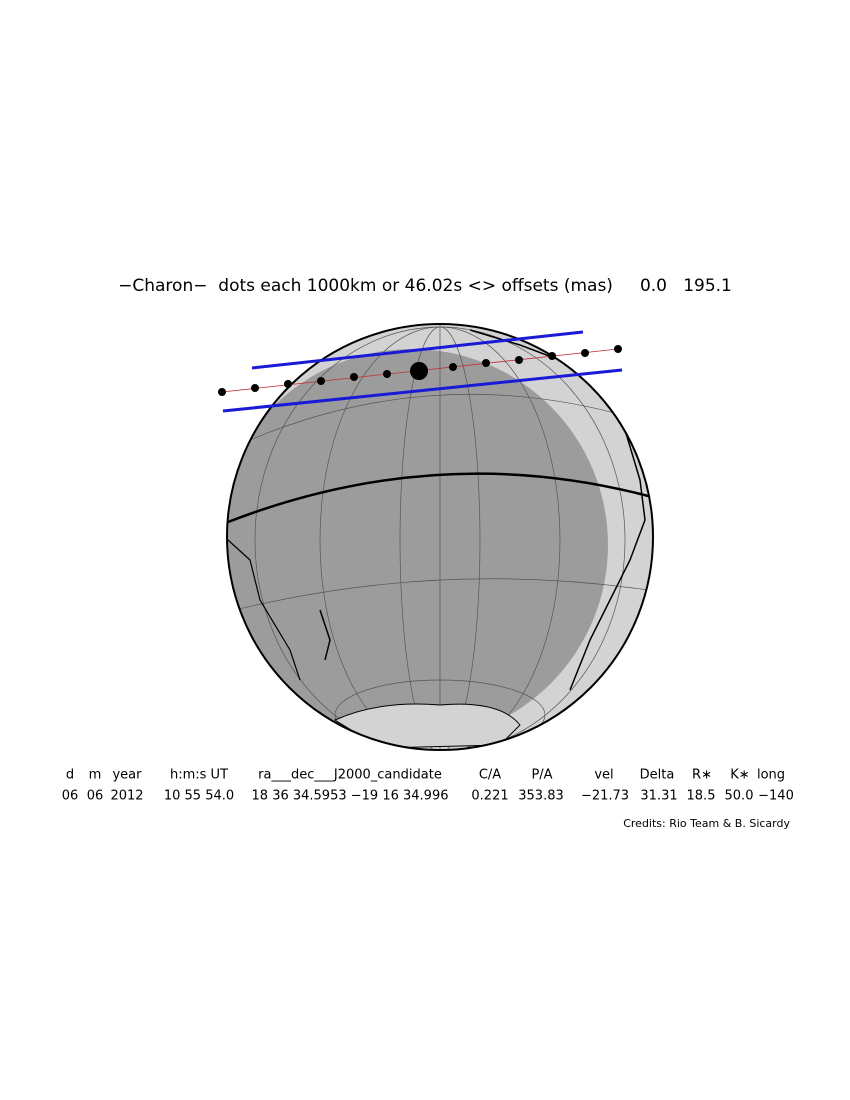 This screenshot has height=1100, width=850. Describe the element at coordinates (776, 796) in the screenshot. I see `value-cell: −140` at that location.